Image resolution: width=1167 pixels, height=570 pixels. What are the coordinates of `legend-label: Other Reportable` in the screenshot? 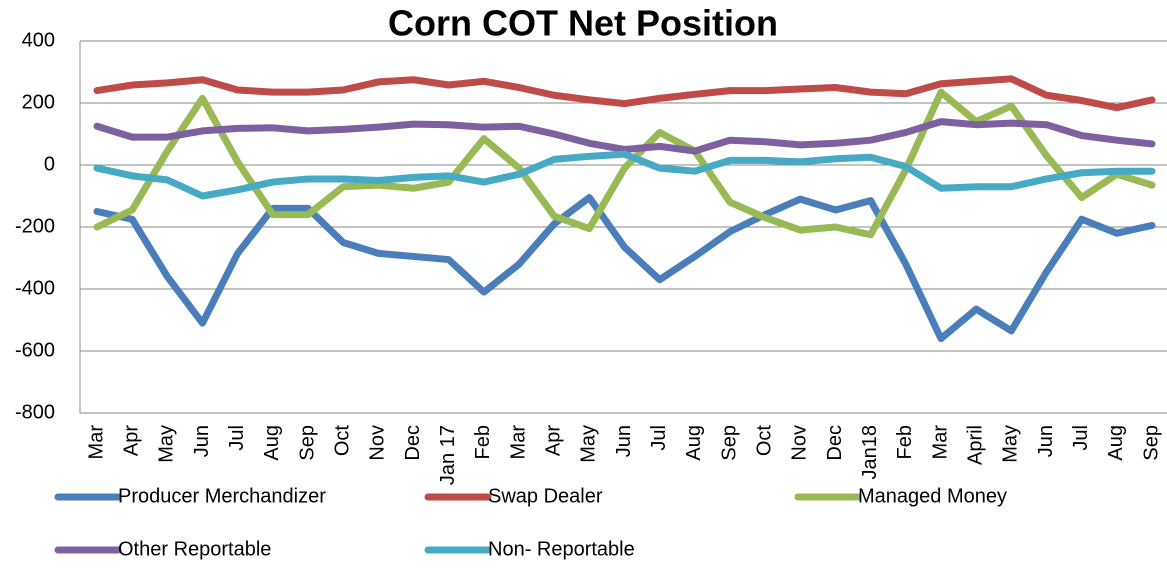 It's located at (194, 549).